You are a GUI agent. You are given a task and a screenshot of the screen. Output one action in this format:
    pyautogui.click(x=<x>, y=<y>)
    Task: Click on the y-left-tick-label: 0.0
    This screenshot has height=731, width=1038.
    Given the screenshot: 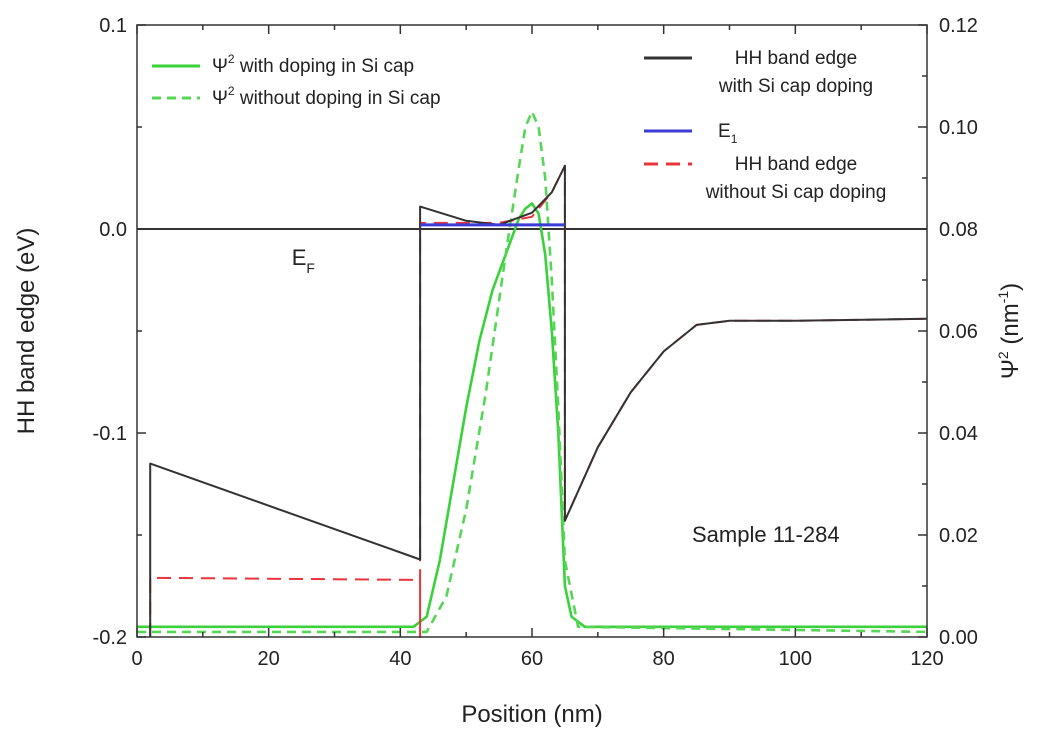 What is the action you would take?
    pyautogui.click(x=113, y=230)
    